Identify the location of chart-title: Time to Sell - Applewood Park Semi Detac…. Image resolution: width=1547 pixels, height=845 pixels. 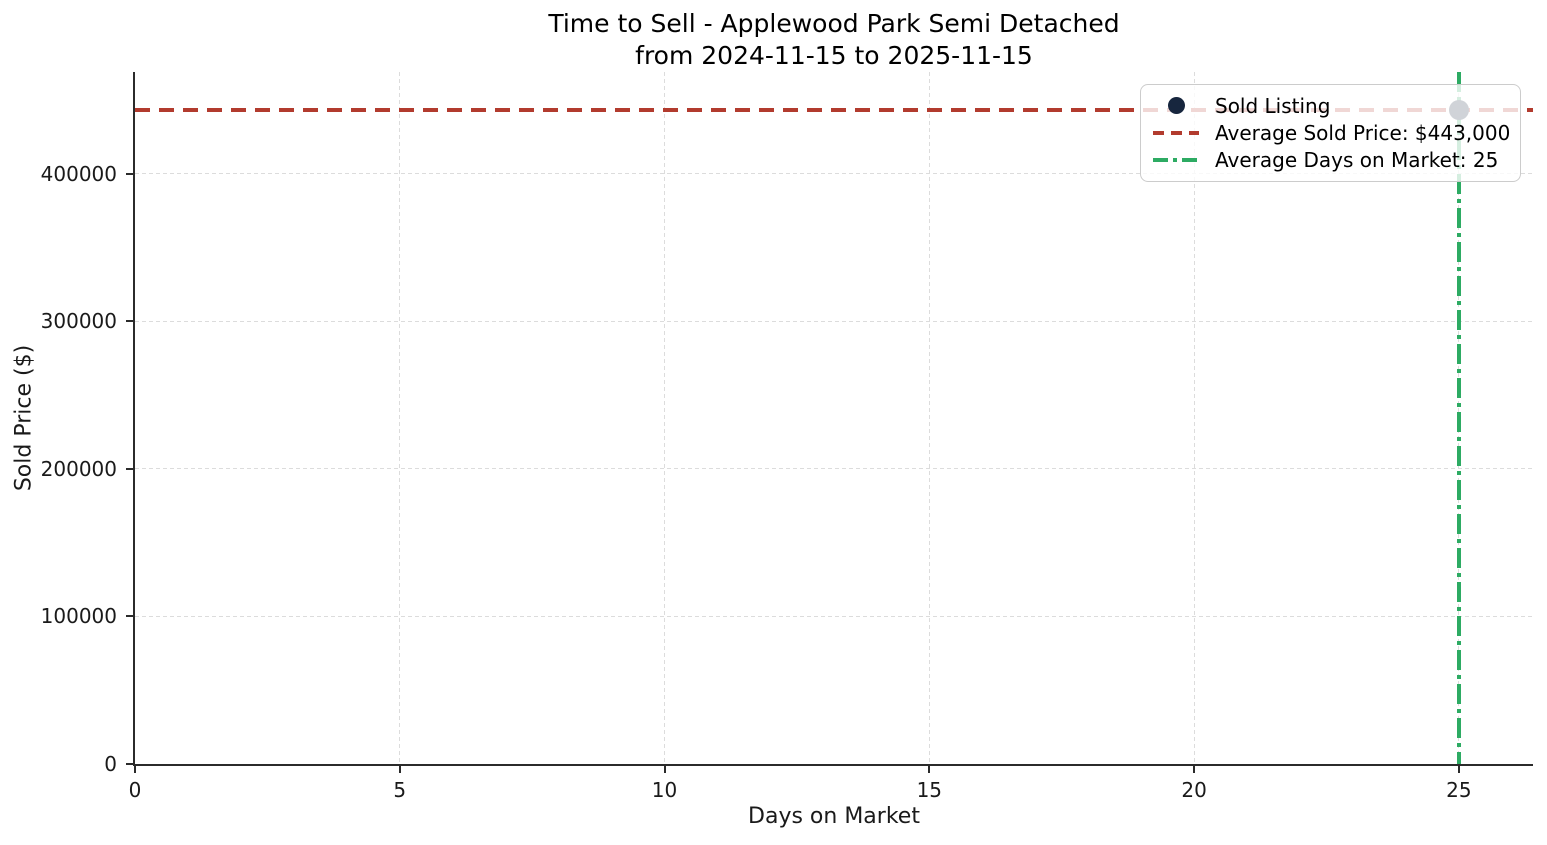
(834, 23).